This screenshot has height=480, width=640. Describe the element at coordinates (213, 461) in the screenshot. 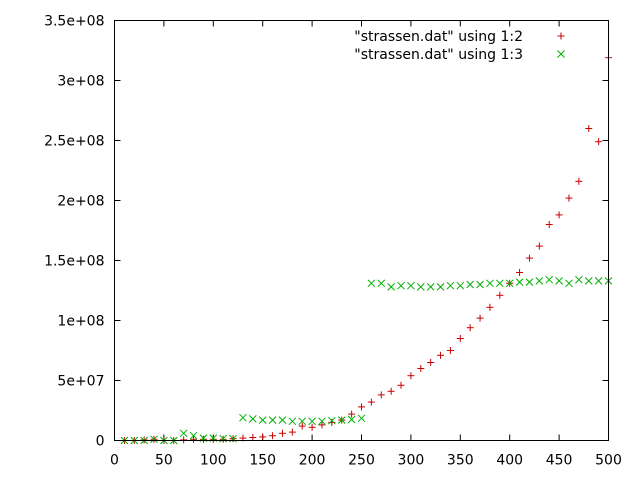

I see `x-tick-label: 100` at that location.